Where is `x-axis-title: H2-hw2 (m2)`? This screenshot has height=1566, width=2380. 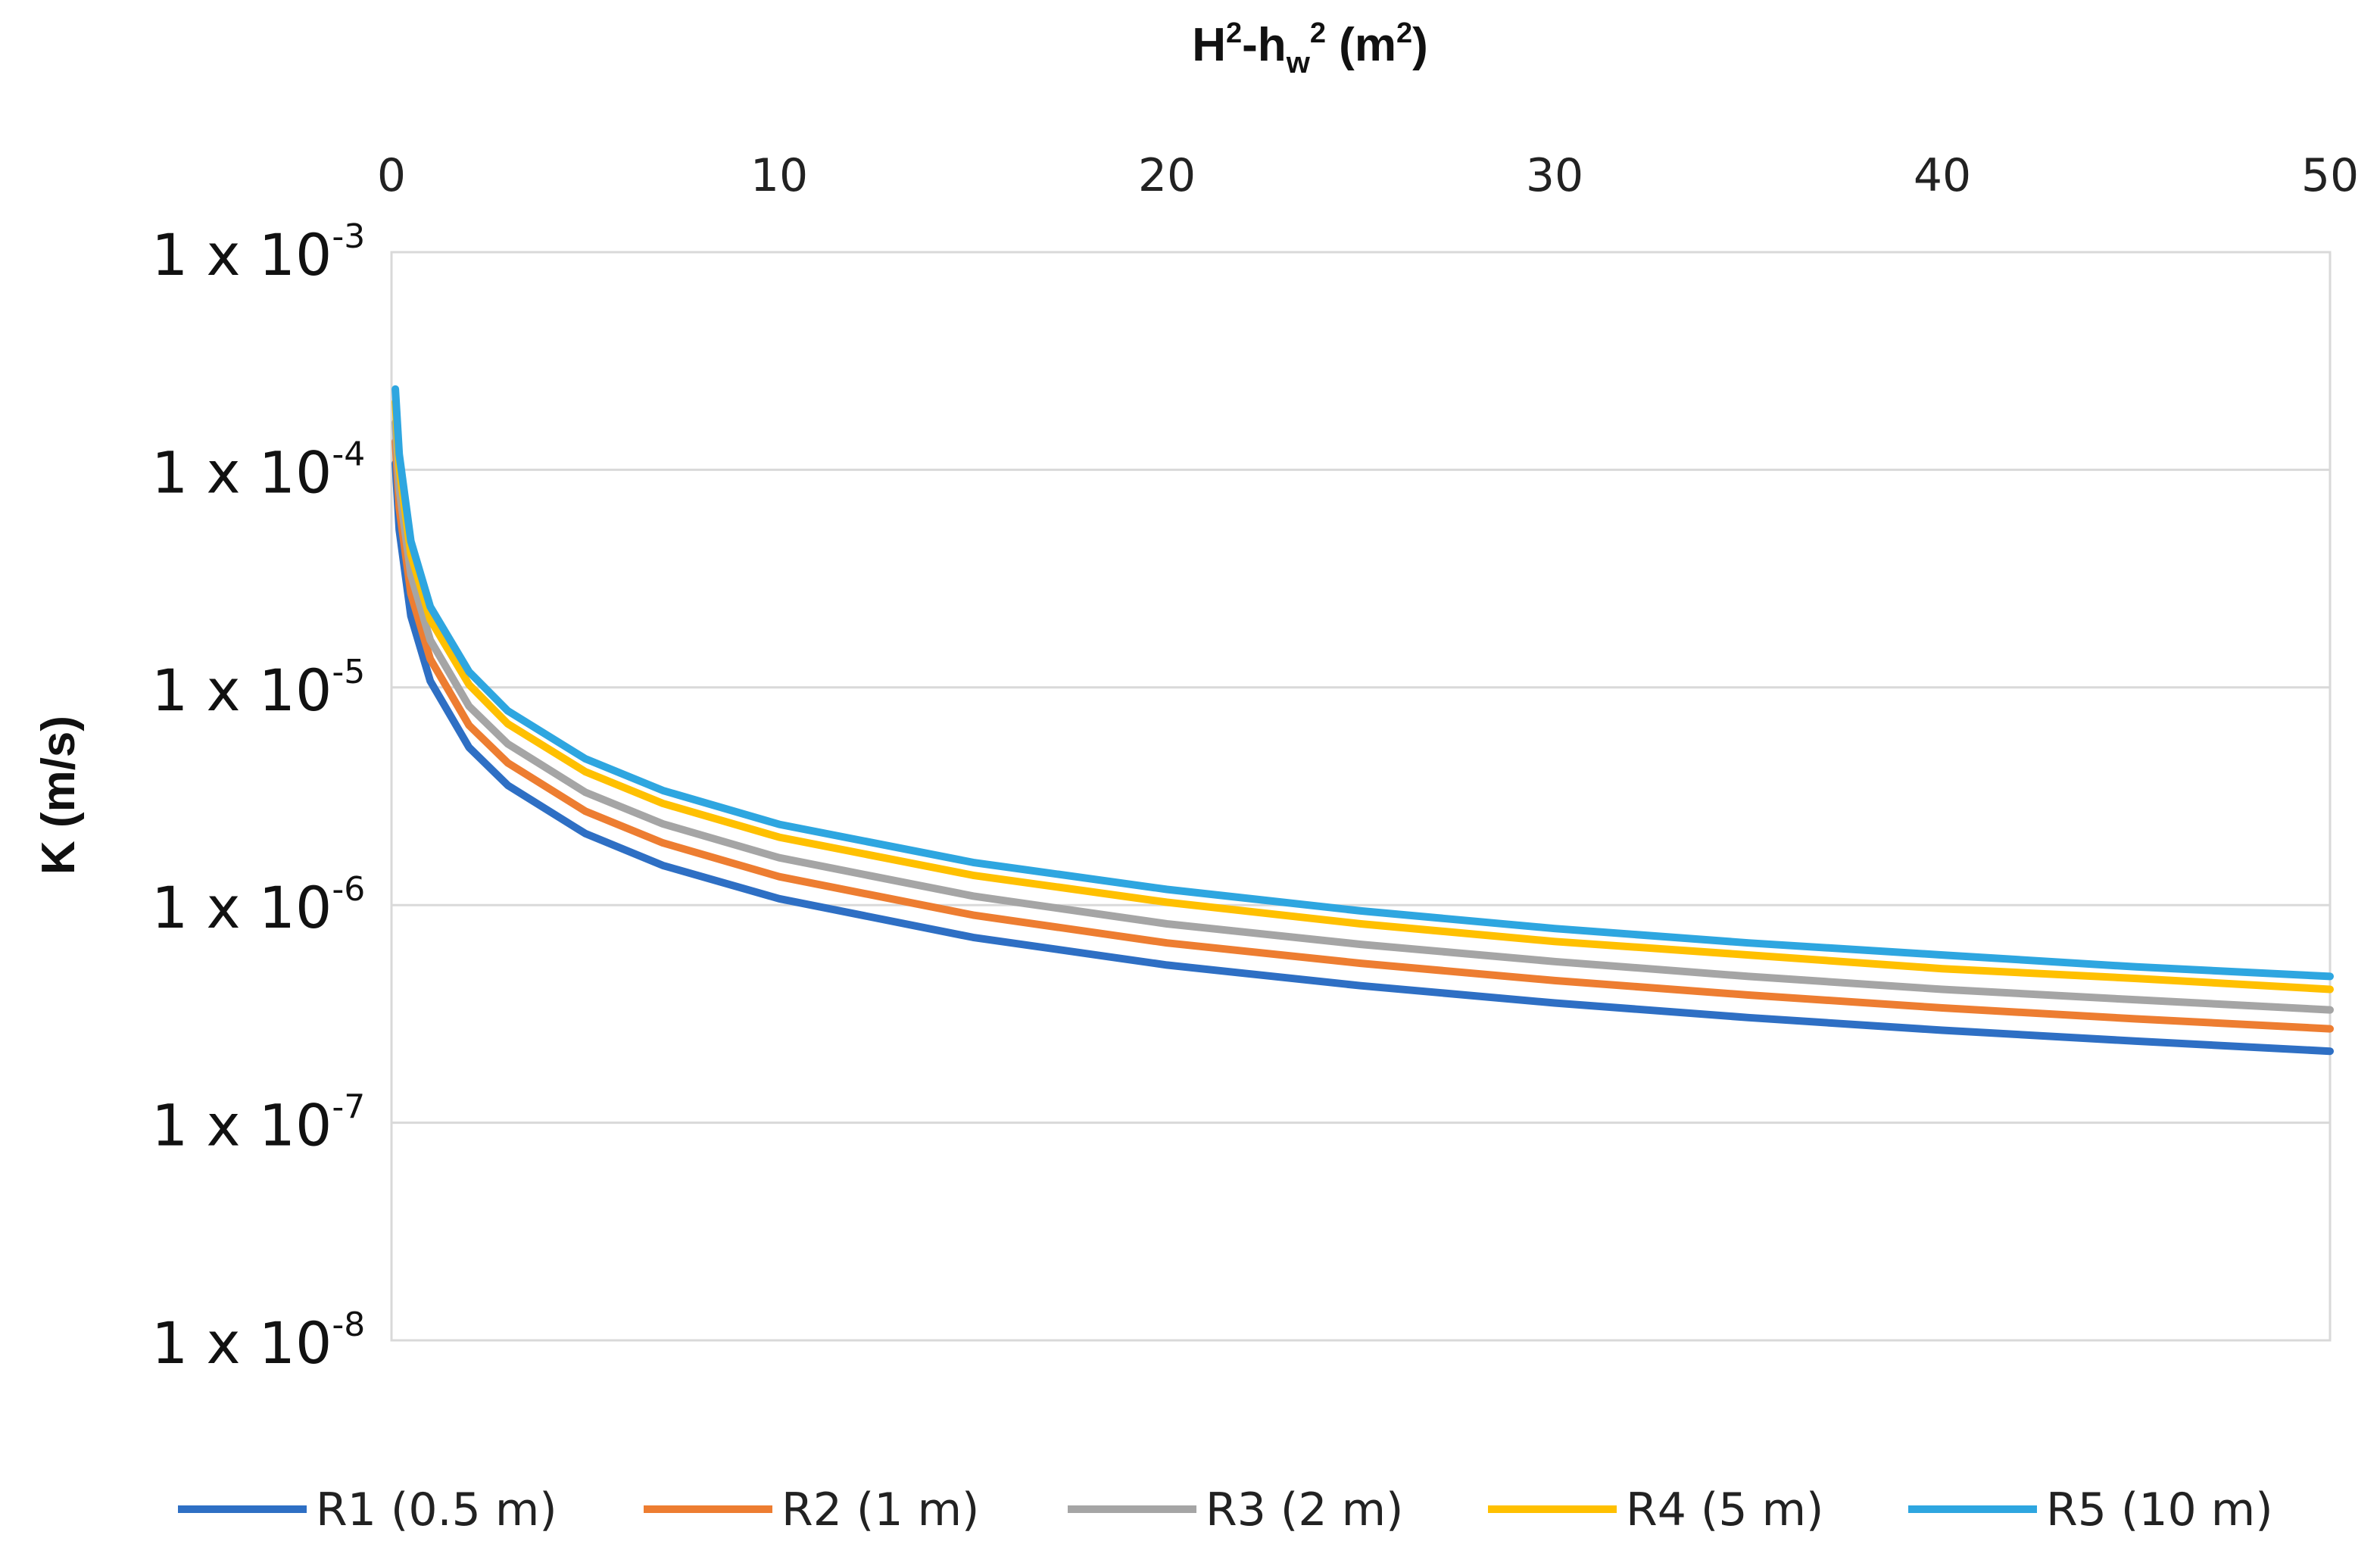 x-axis-title: H2-hw2 (m2) is located at coordinates (1310, 48).